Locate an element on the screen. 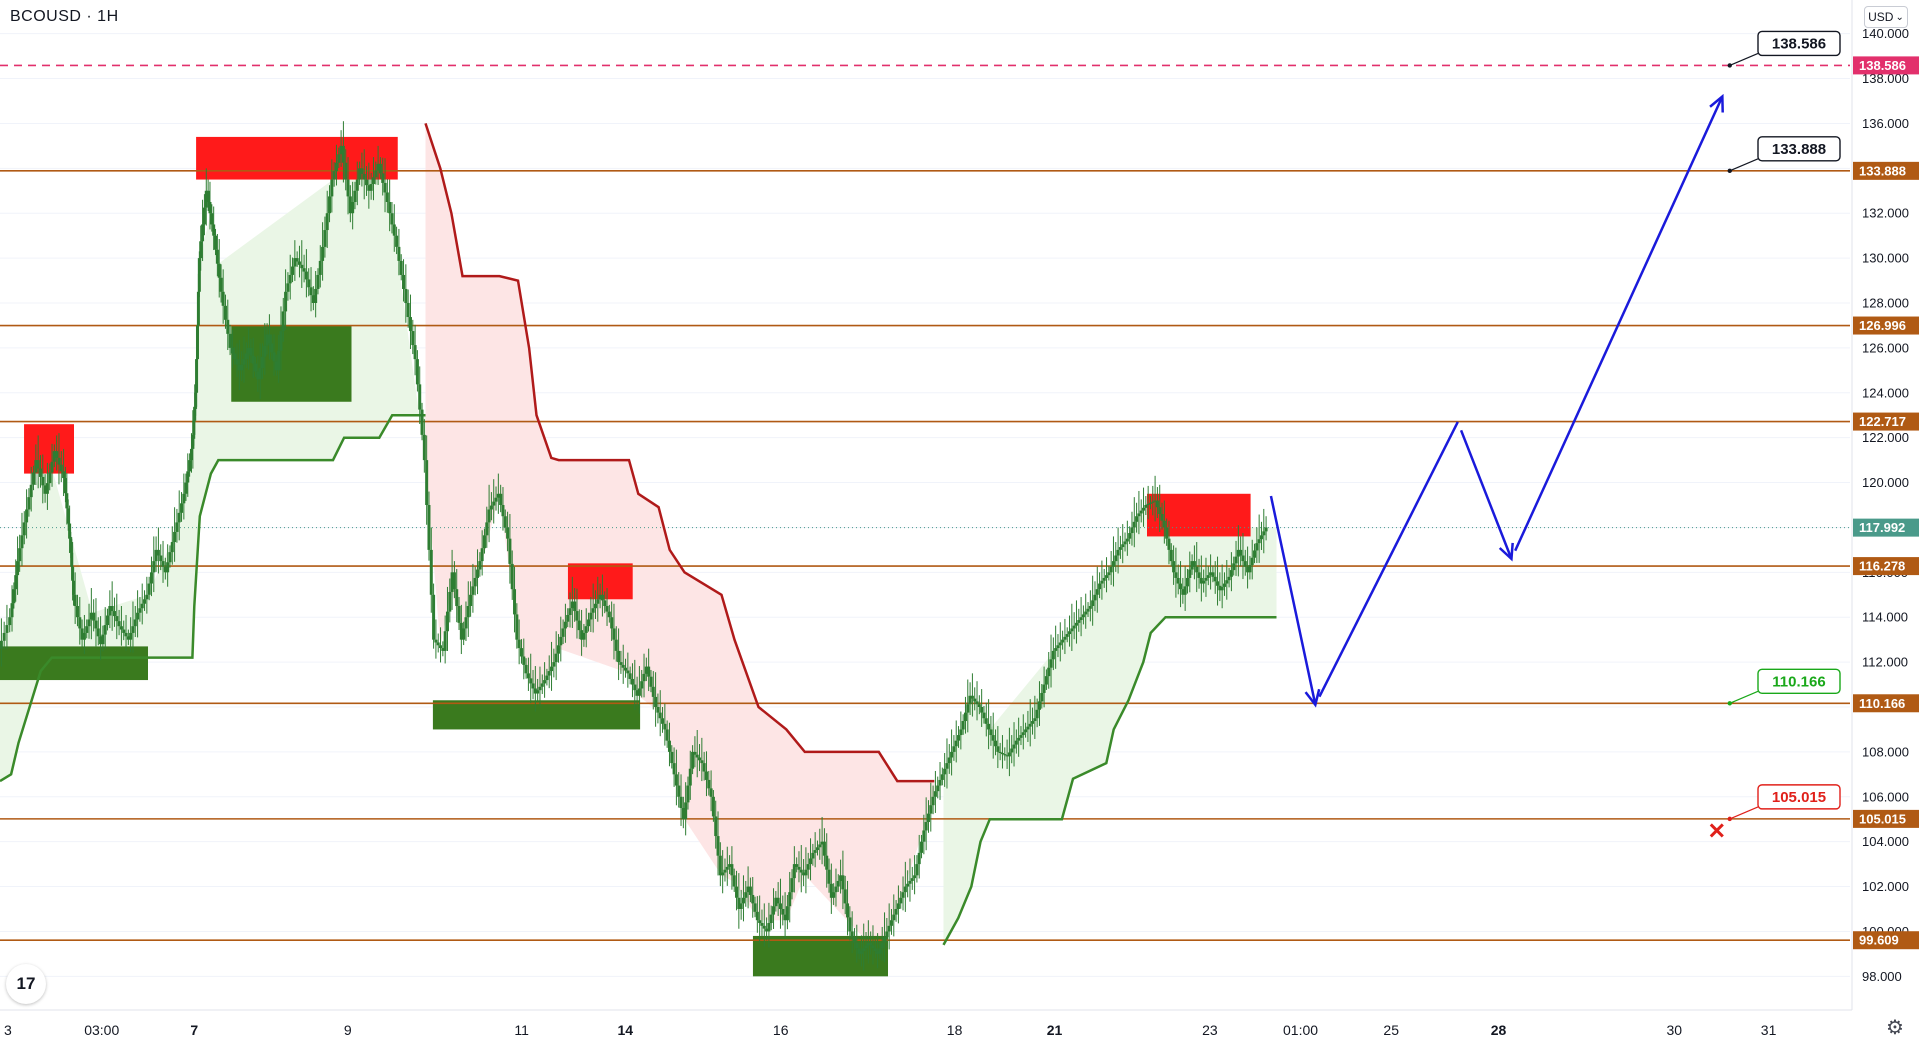  tradingview-logo-icon: 17 is located at coordinates (26, 984).